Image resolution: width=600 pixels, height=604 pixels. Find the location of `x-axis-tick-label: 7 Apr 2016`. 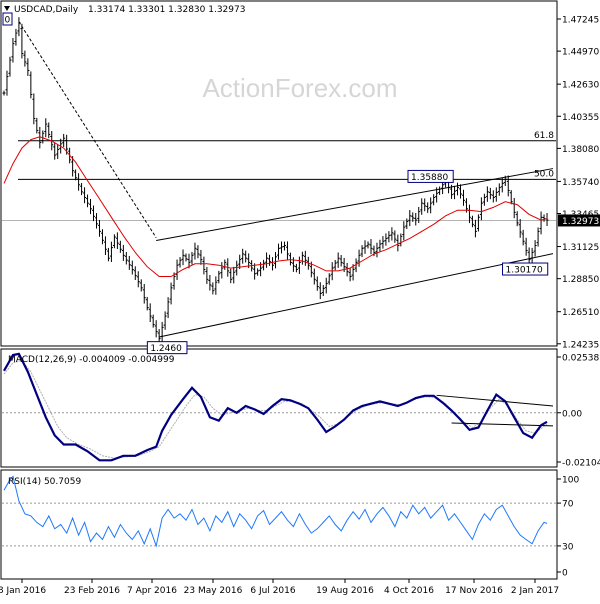

x-axis-tick-label: 7 Apr 2016 is located at coordinates (152, 591).